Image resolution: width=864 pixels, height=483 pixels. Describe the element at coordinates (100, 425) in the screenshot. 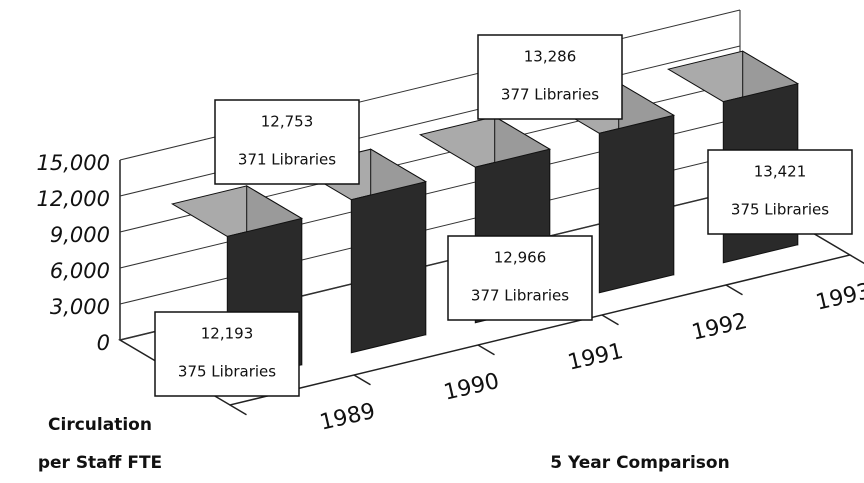

I see `y-axis-label: Circulation` at that location.